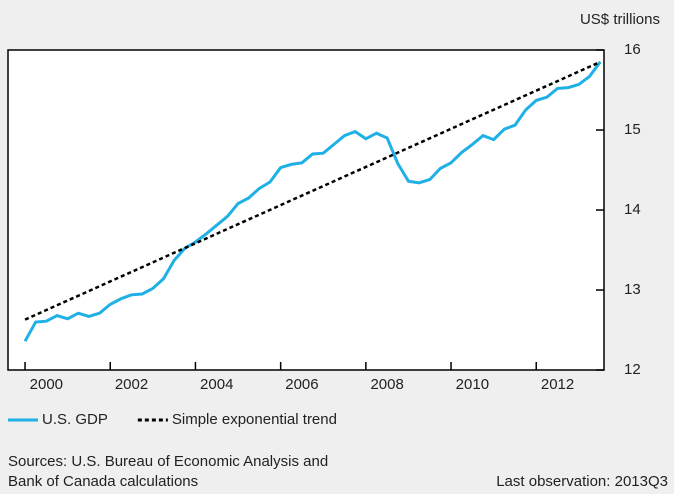 The height and width of the screenshot is (494, 674). What do you see at coordinates (386, 384) in the screenshot?
I see `x-tick-label: 2008` at bounding box center [386, 384].